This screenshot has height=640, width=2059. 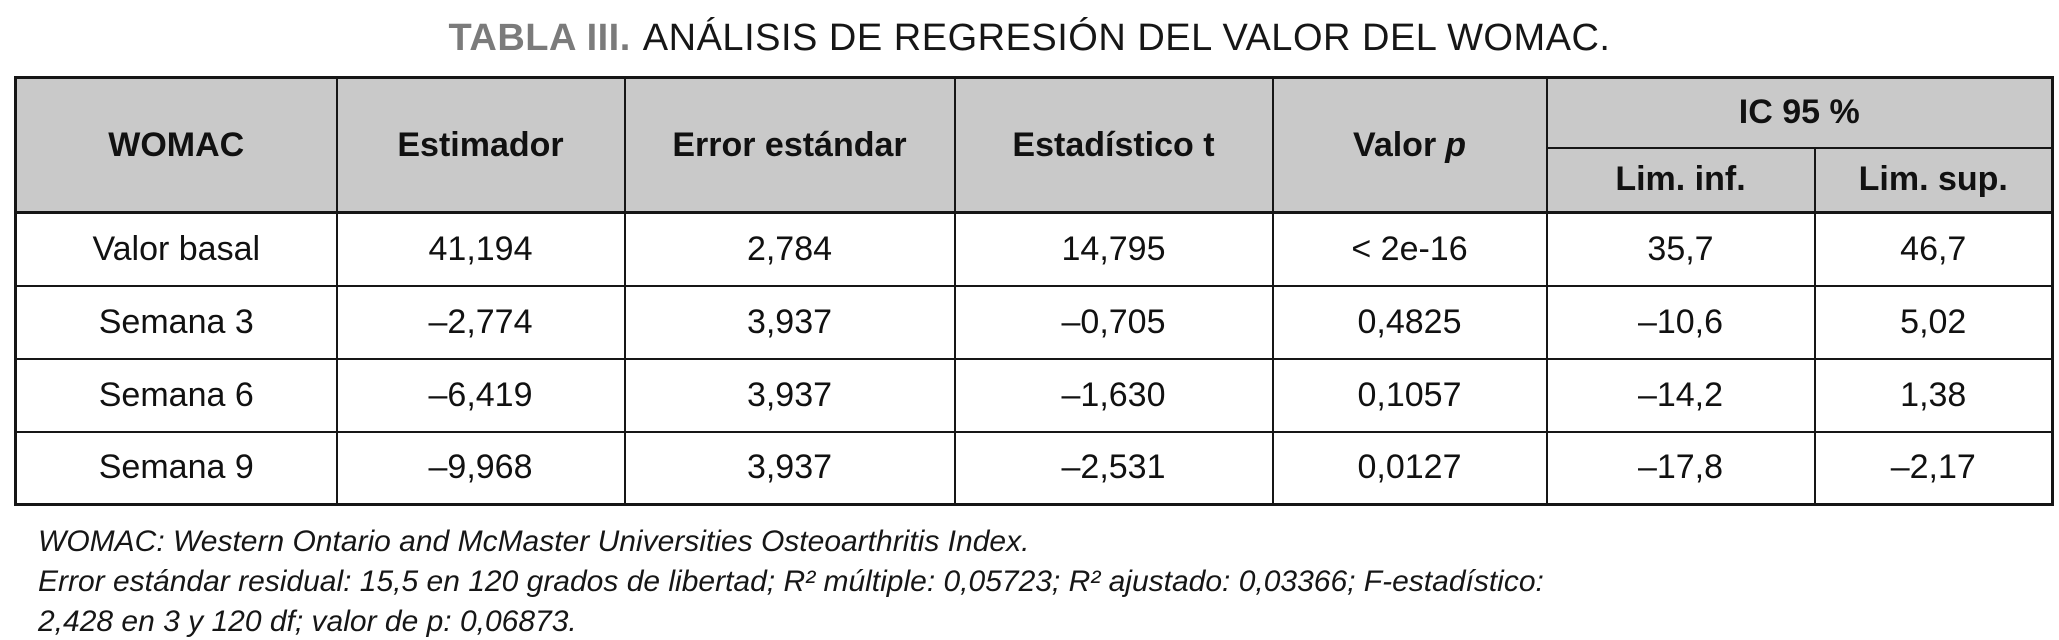 What do you see at coordinates (1409, 249) in the screenshot?
I see `cell-valor-p: < 2e-16` at bounding box center [1409, 249].